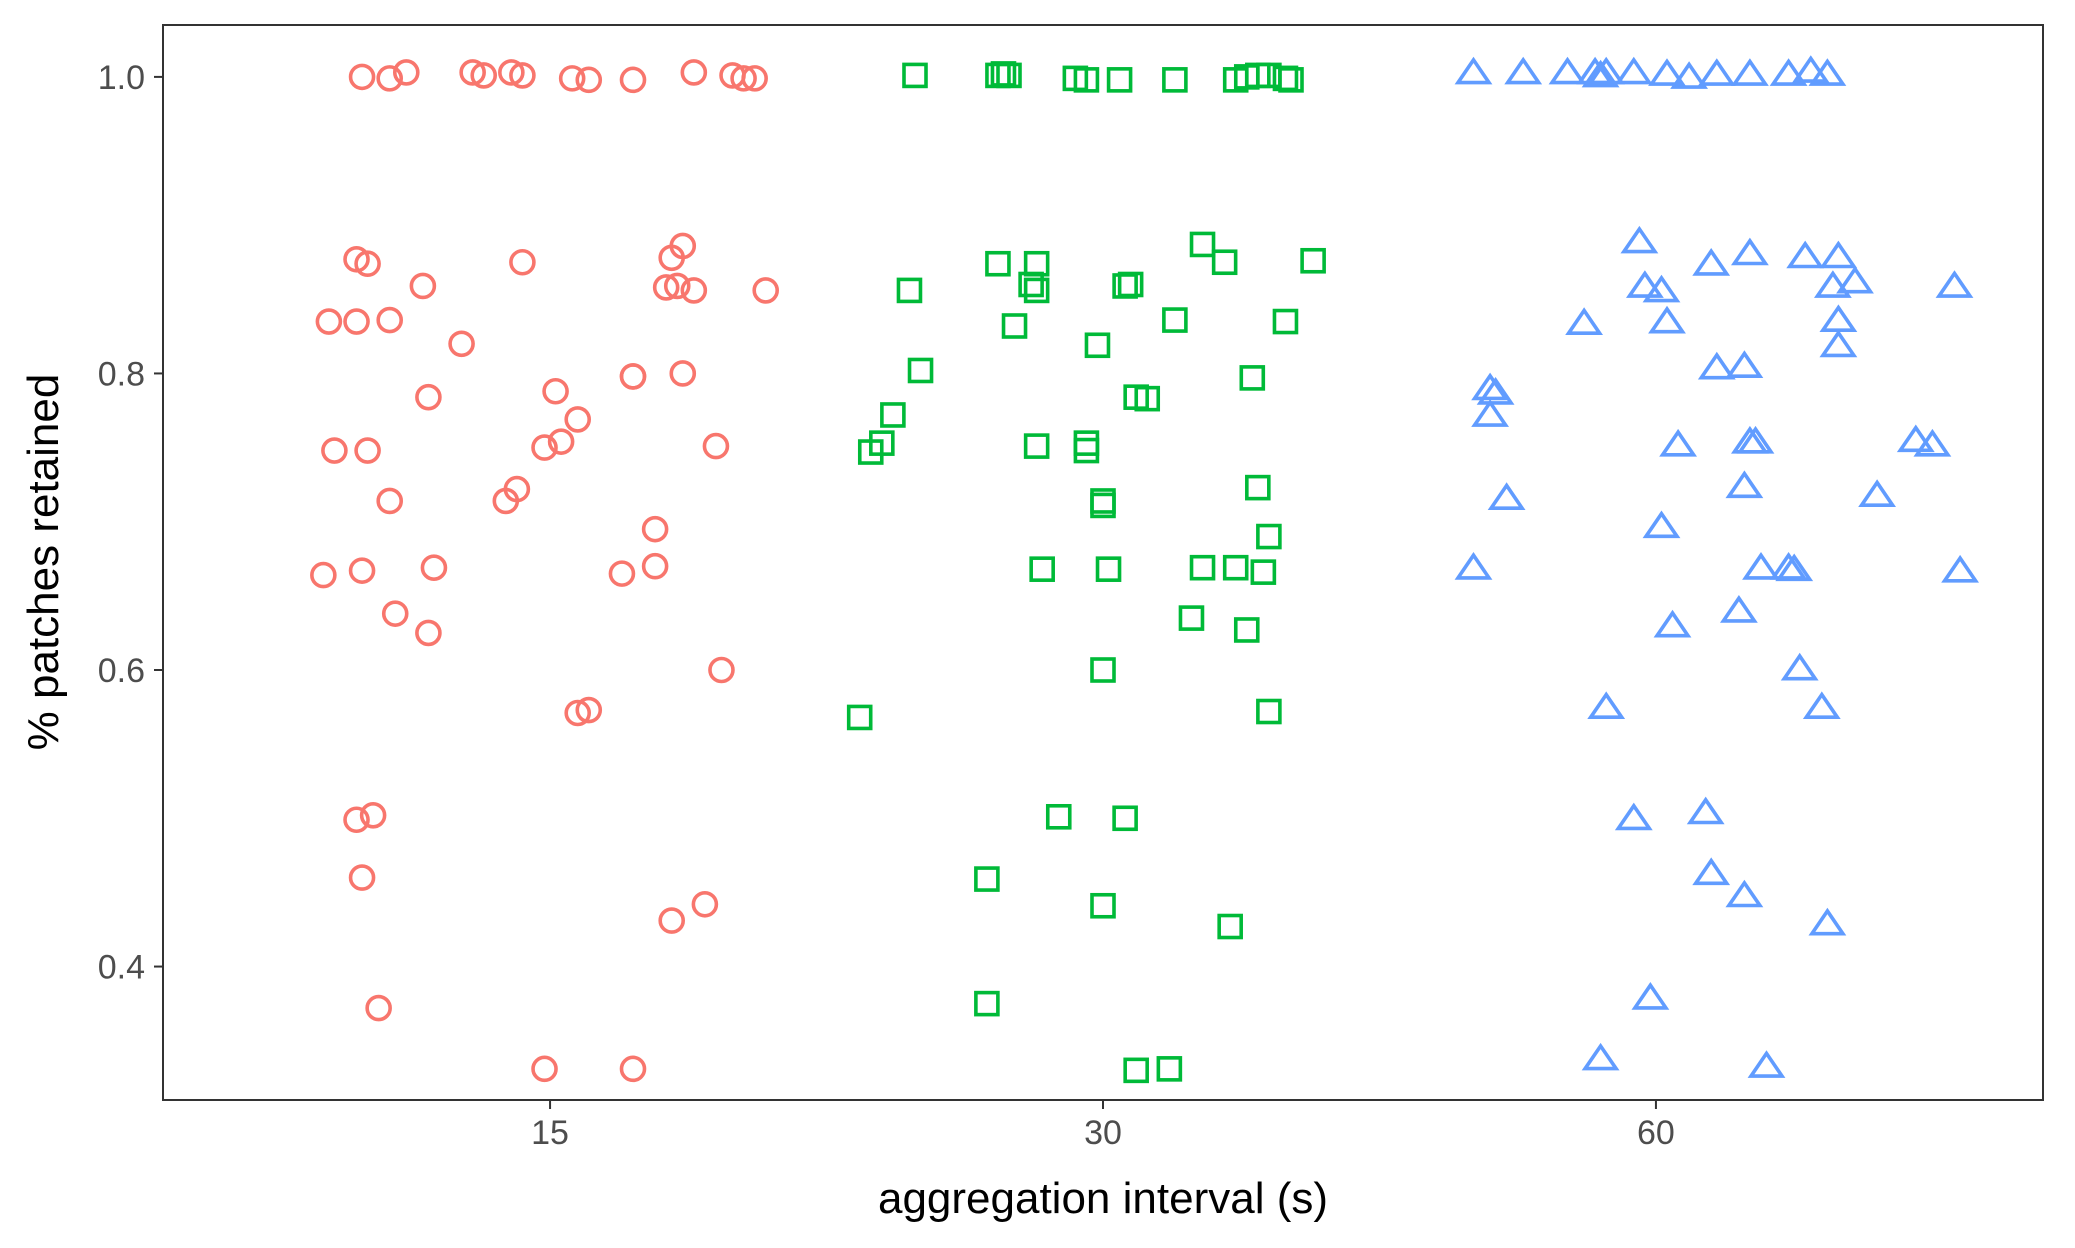 The width and height of the screenshot is (2075, 1248). I want to click on y-tick-label-1.0: 1.0, so click(121, 78).